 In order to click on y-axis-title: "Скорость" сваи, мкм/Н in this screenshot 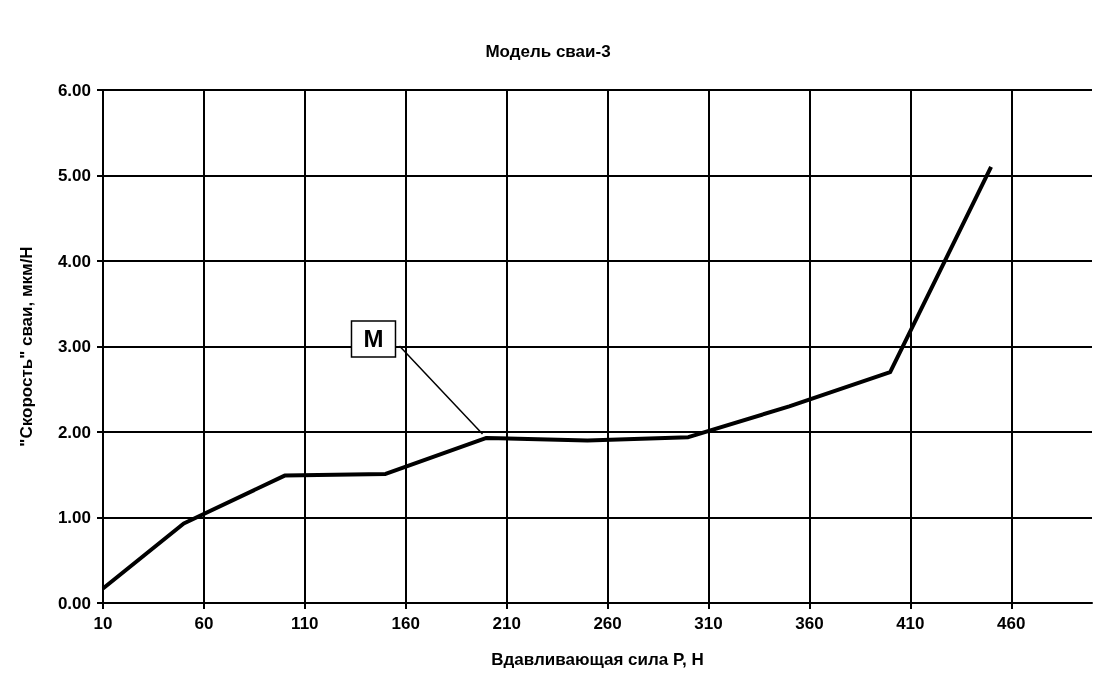, I will do `click(26, 346)`.